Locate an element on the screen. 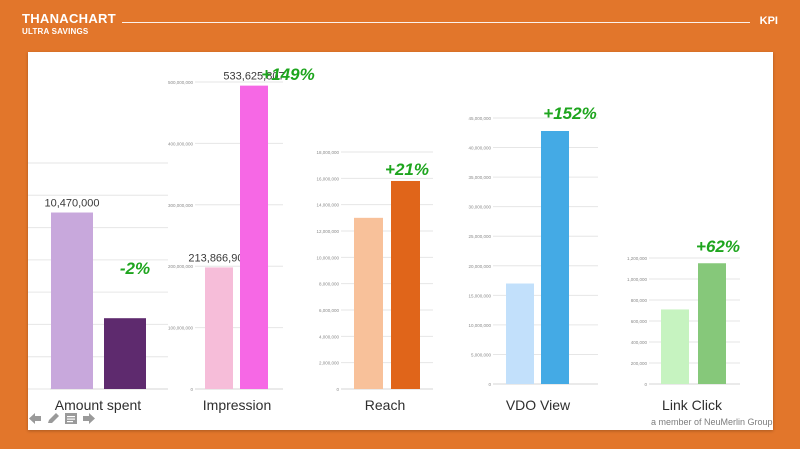 Image resolution: width=800 pixels, height=449 pixels. category-label: Impression is located at coordinates (237, 405).